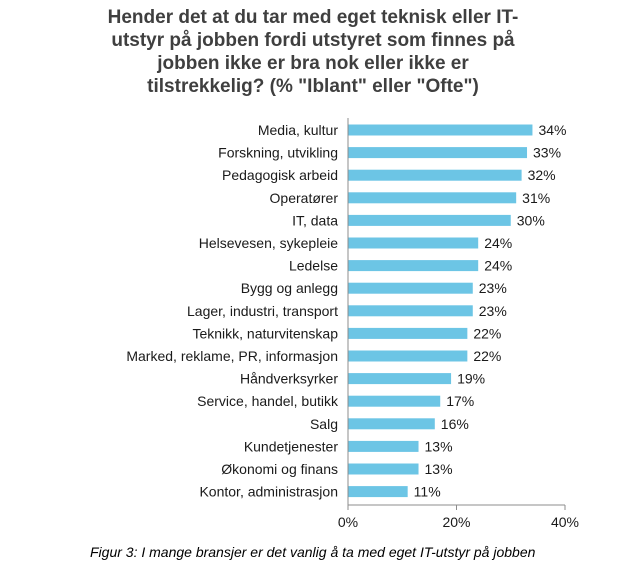 Image resolution: width=626 pixels, height=572 pixels. I want to click on category-label: Lager, industri, transport, so click(262, 311).